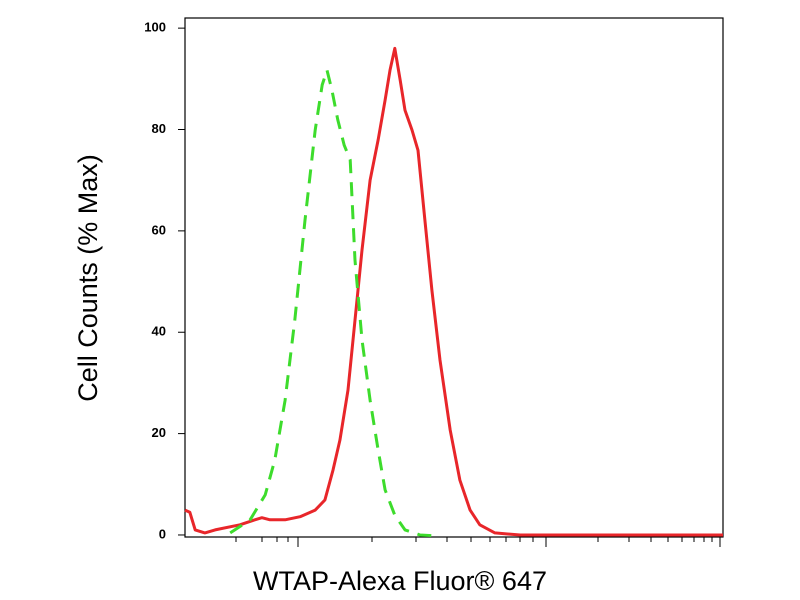  What do you see at coordinates (400, 581) in the screenshot?
I see `x-axis-label: WTAP-Alexa Fluor® 647` at bounding box center [400, 581].